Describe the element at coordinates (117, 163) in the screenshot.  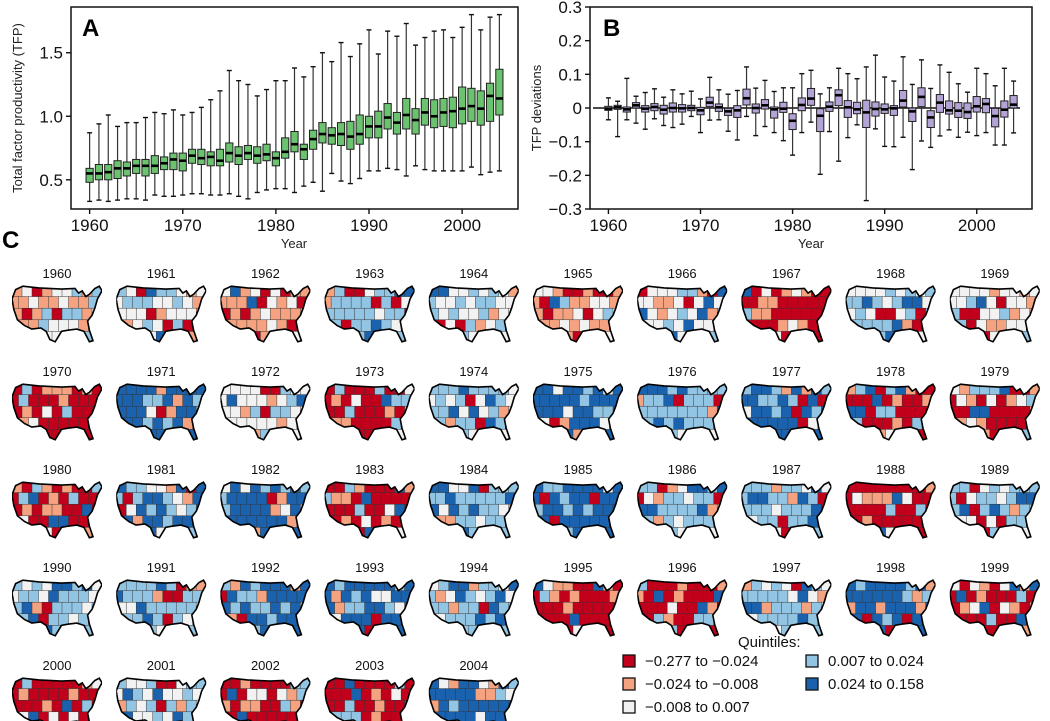
I see `box-1963` at that location.